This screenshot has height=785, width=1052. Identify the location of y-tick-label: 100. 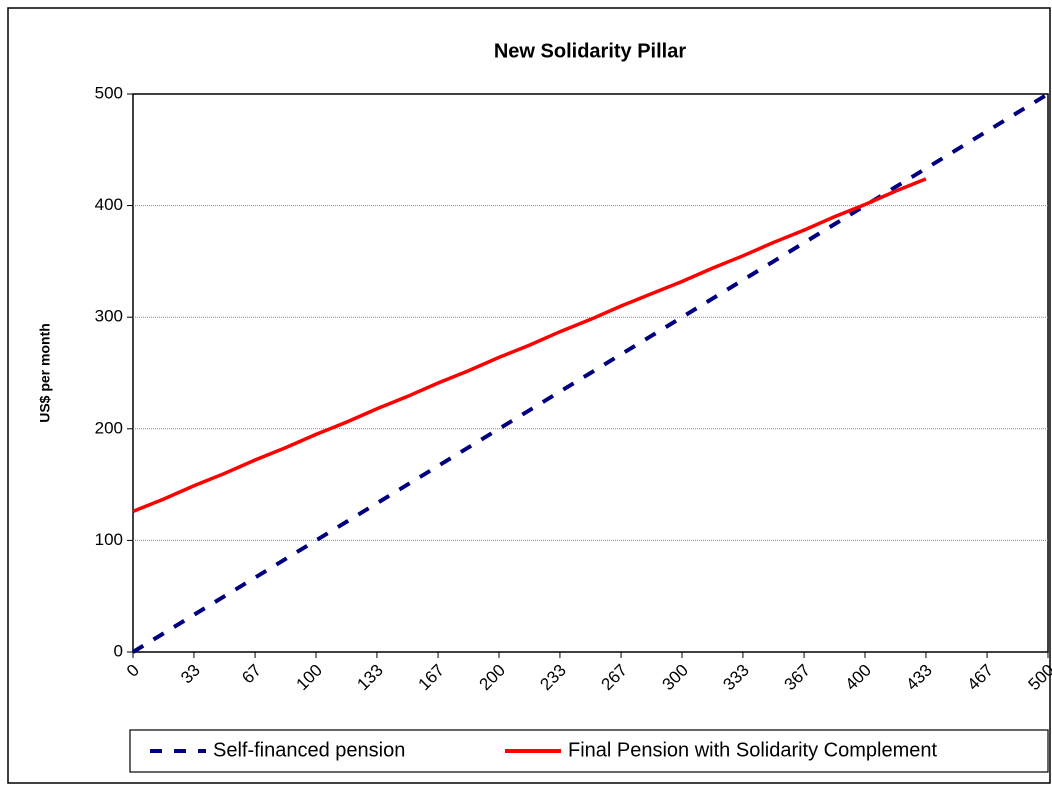
(109, 539).